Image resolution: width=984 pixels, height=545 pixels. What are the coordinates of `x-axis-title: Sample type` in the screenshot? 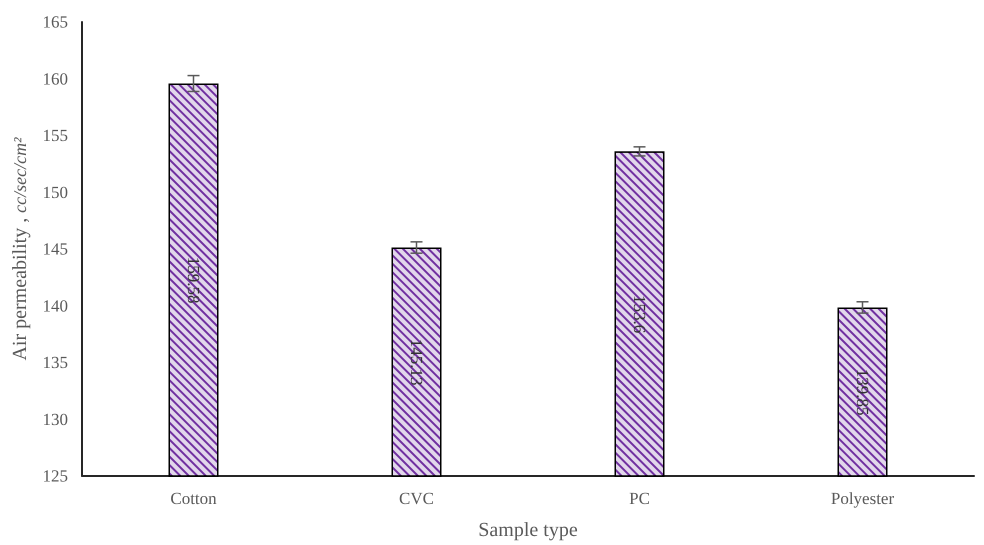 It's located at (528, 530).